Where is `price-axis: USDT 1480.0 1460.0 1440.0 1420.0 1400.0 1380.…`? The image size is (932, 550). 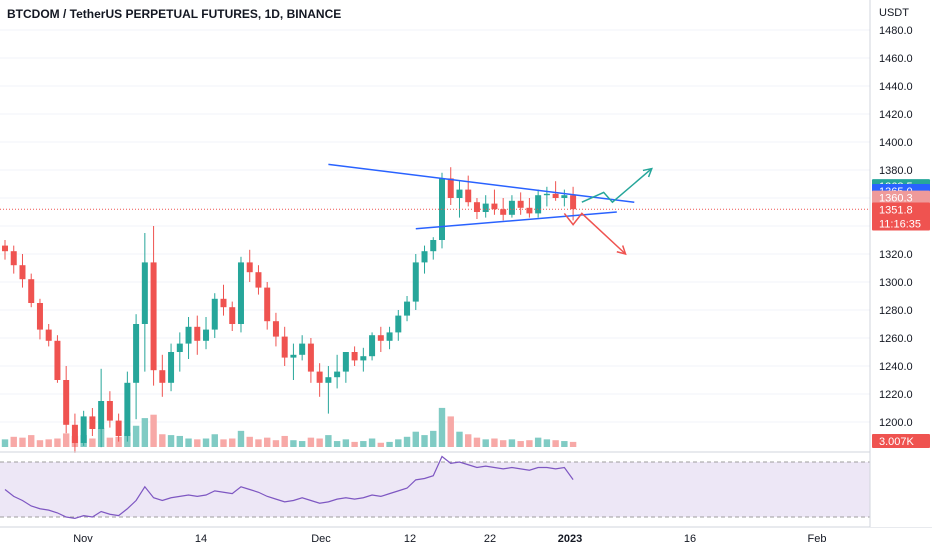 price-axis: USDT 1480.0 1460.0 1440.0 1420.0 1400.0 1380.… is located at coordinates (900, 263).